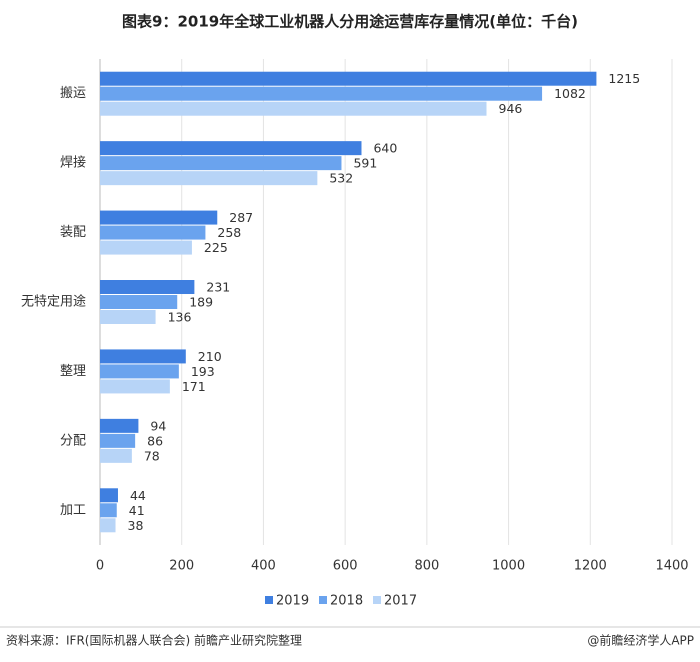  Describe the element at coordinates (152, 455) in the screenshot. I see `value-label: 78` at that location.